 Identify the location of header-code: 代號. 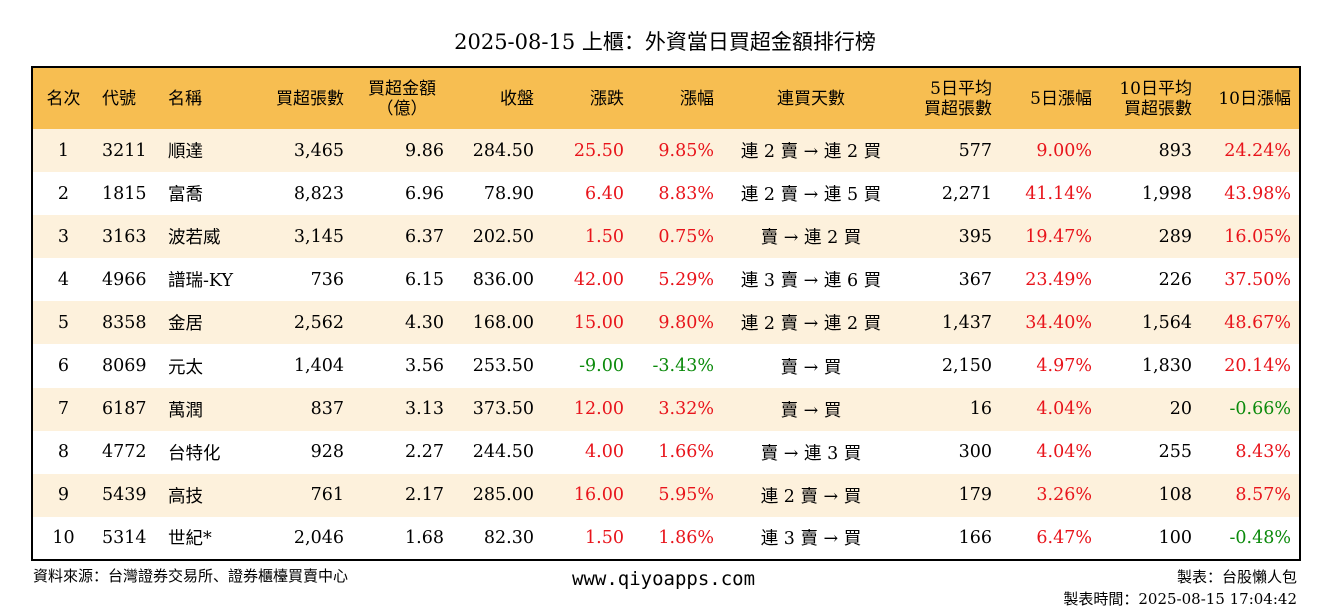
(127, 98).